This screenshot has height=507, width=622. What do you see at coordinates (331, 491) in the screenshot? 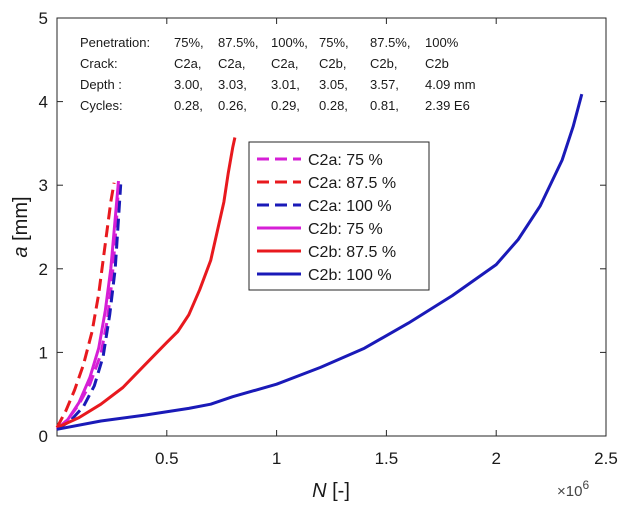
I see `x-axis-label: N [-]` at bounding box center [331, 491].